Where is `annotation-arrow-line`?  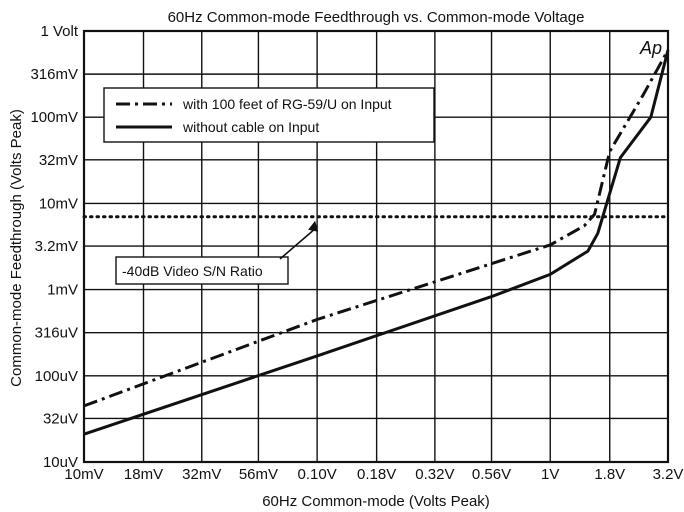
annotation-arrow-line is located at coordinates (297, 244).